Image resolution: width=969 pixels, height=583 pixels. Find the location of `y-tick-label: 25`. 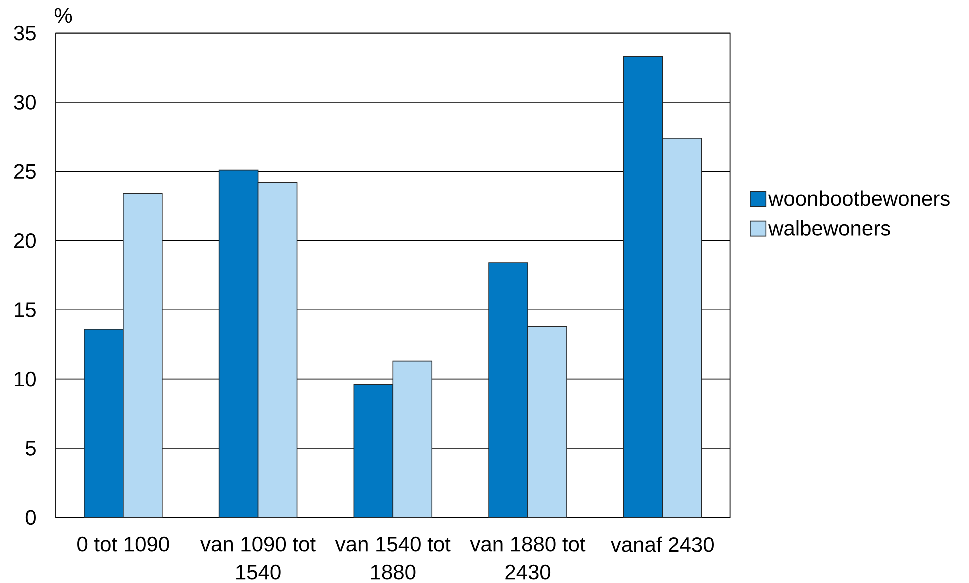

y-tick-label: 25 is located at coordinates (25, 172).